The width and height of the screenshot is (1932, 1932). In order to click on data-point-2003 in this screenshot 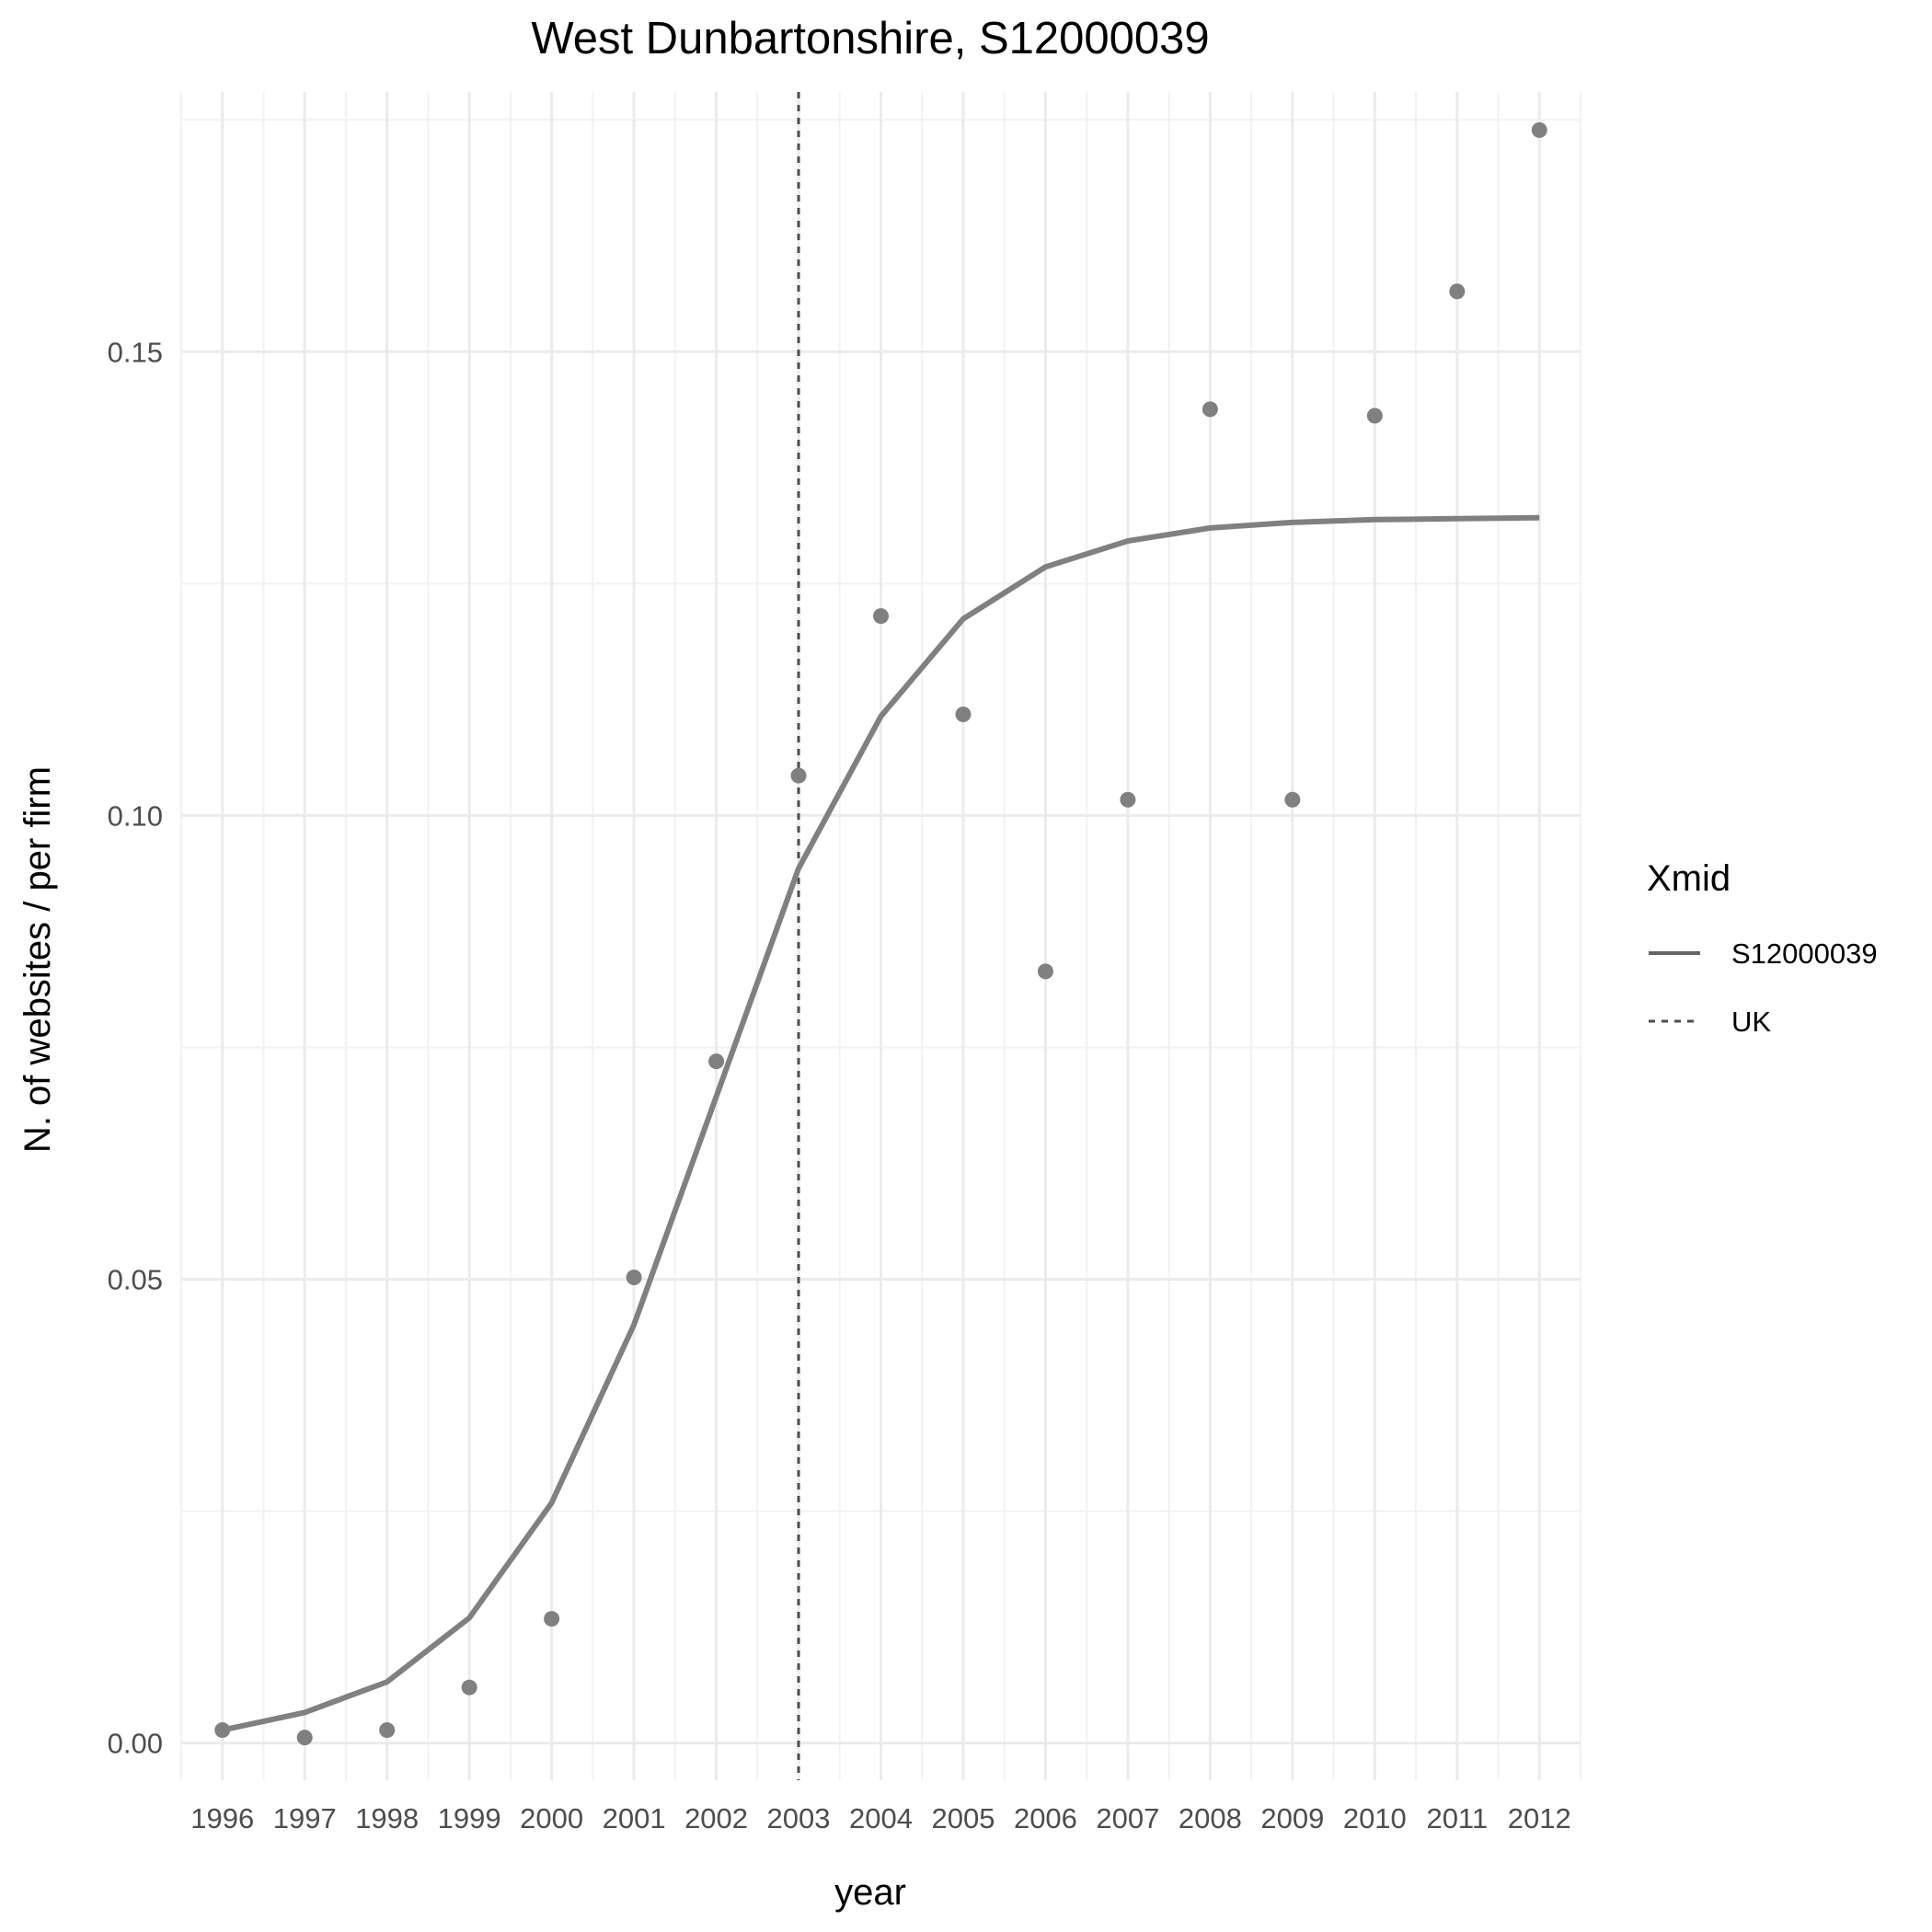, I will do `click(798, 775)`.